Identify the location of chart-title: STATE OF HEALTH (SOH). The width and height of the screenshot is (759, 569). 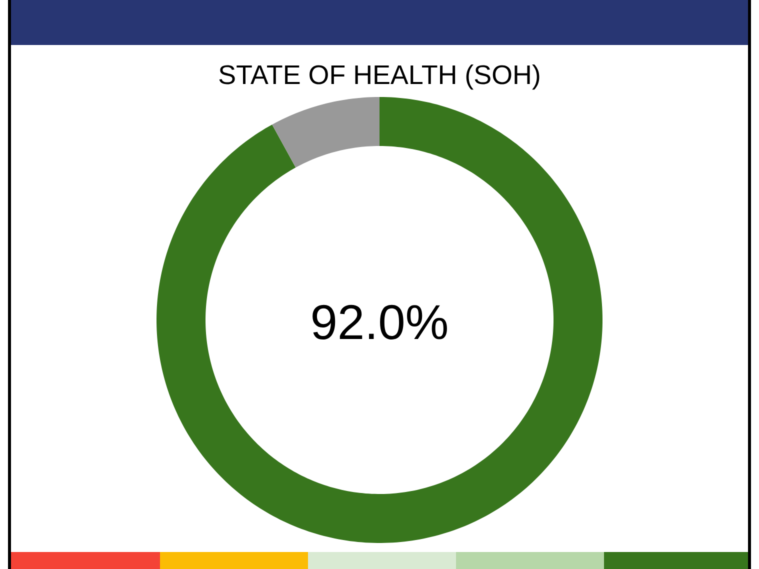
(379, 77).